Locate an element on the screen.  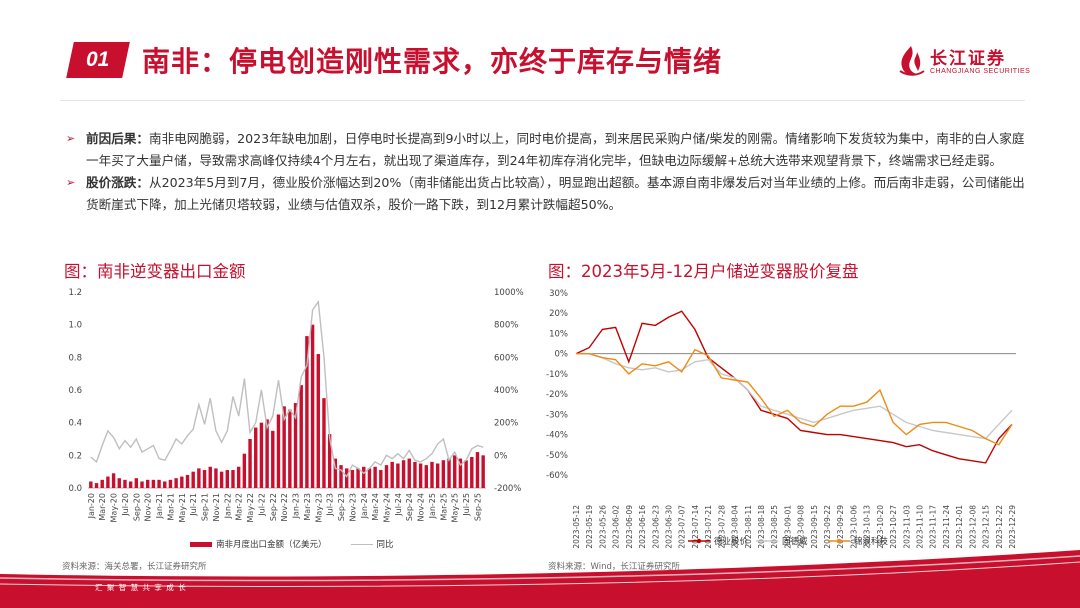
x-tick-label: 2023-12-01 is located at coordinates (959, 527).